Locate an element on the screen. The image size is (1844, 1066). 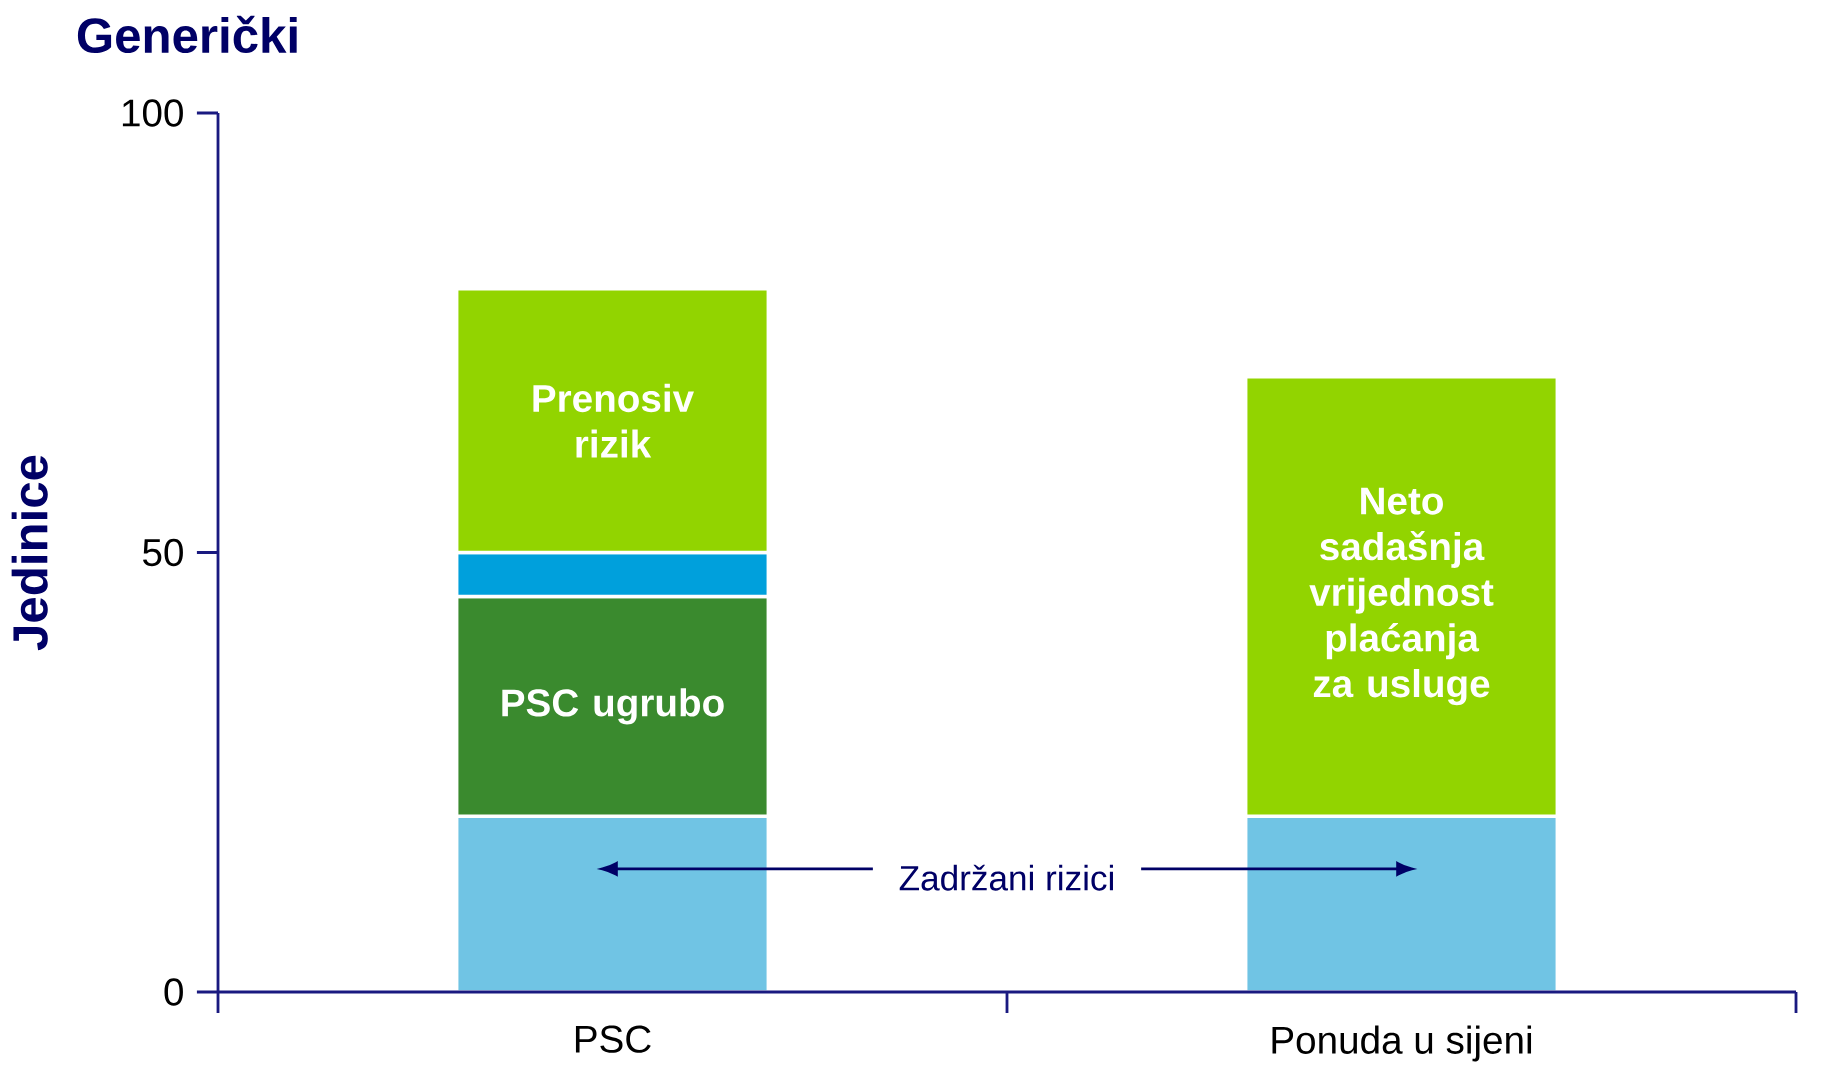
series-label: Neto sadašnja vrijednost plaćanja za usluge is located at coordinates (1401, 596).